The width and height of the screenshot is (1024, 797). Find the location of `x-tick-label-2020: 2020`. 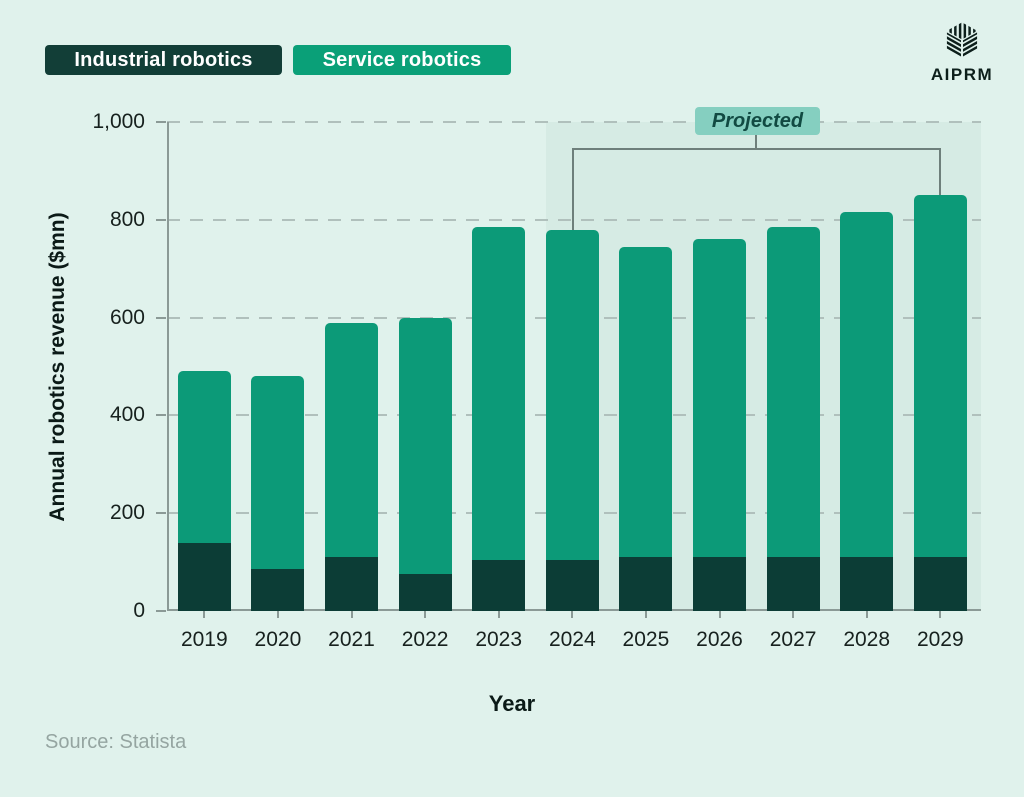

x-tick-label-2020: 2020 is located at coordinates (278, 639).